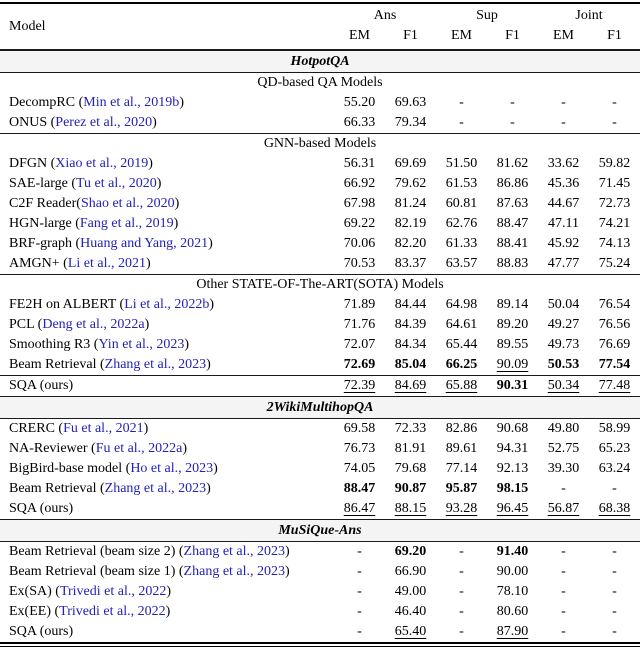 The width and height of the screenshot is (640, 661). What do you see at coordinates (116, 183) in the screenshot?
I see `citation-link: Tu et al., 2020` at bounding box center [116, 183].